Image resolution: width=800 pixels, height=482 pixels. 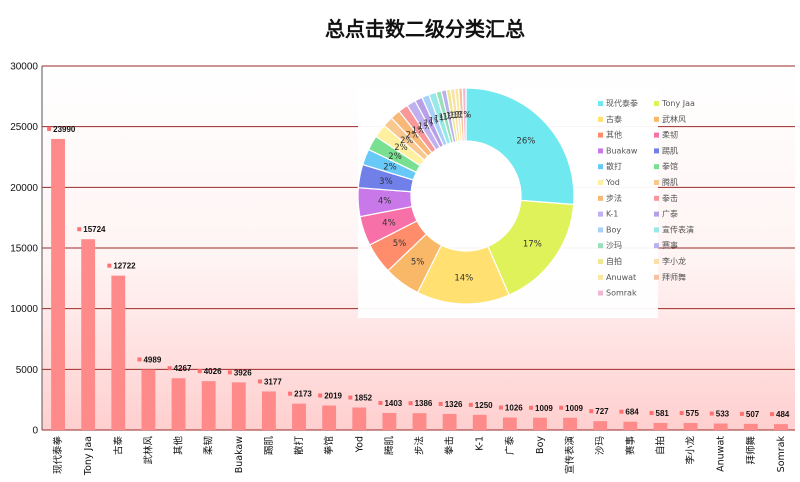 What do you see at coordinates (614, 245) in the screenshot?
I see `legend-entry: 沙玛` at bounding box center [614, 245].